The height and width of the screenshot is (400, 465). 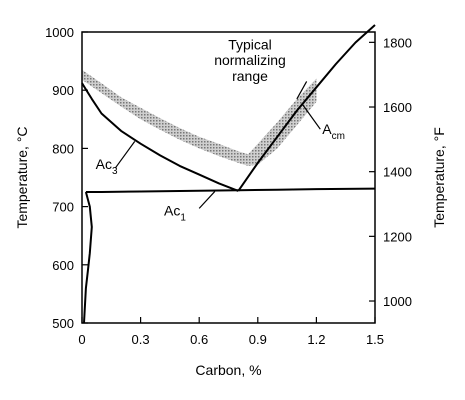 I want to click on y-tick-label: 800, so click(x=63, y=148).